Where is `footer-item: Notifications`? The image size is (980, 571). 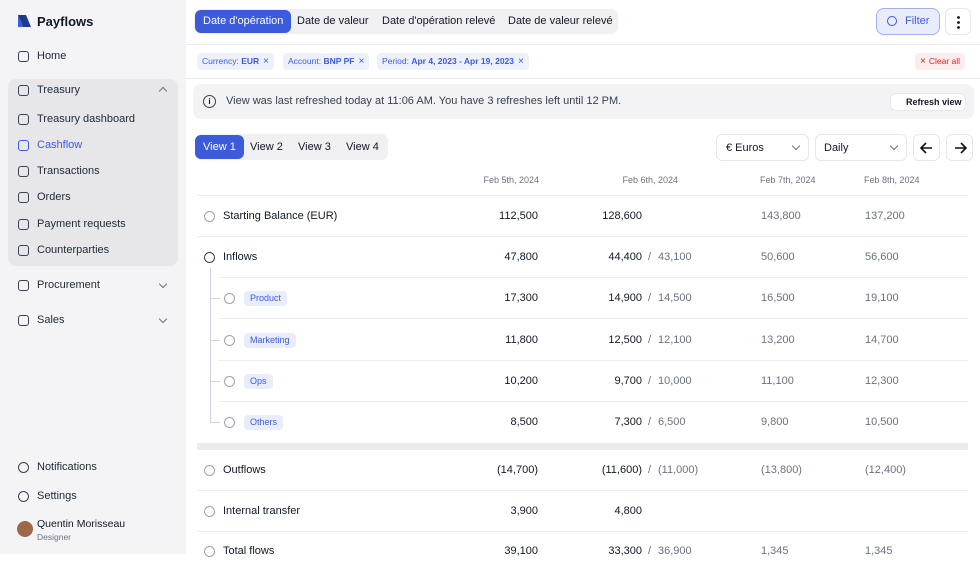 footer-item: Notifications is located at coordinates (93, 468).